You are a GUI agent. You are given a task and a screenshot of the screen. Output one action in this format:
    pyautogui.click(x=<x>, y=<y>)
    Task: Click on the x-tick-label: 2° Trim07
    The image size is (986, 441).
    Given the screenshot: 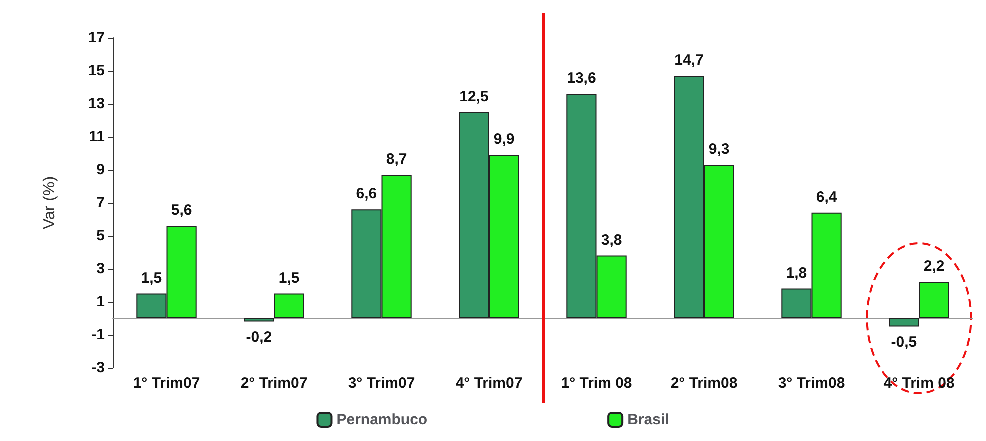 What is the action you would take?
    pyautogui.click(x=274, y=383)
    